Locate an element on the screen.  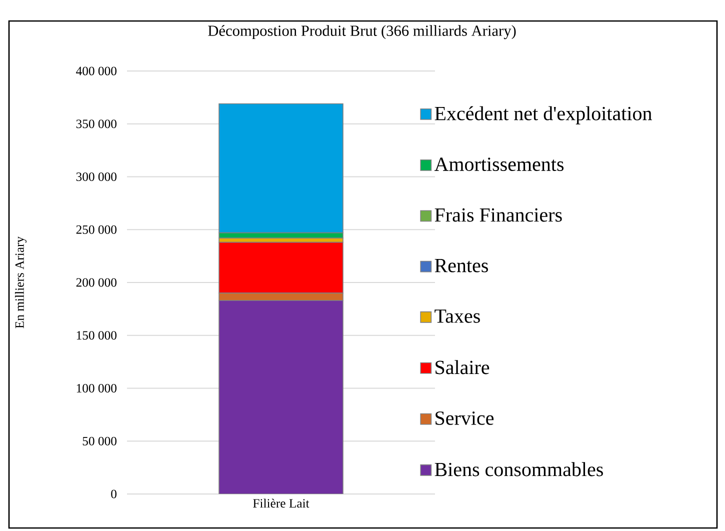
y-tick-label: 250 000 is located at coordinates (96, 229).